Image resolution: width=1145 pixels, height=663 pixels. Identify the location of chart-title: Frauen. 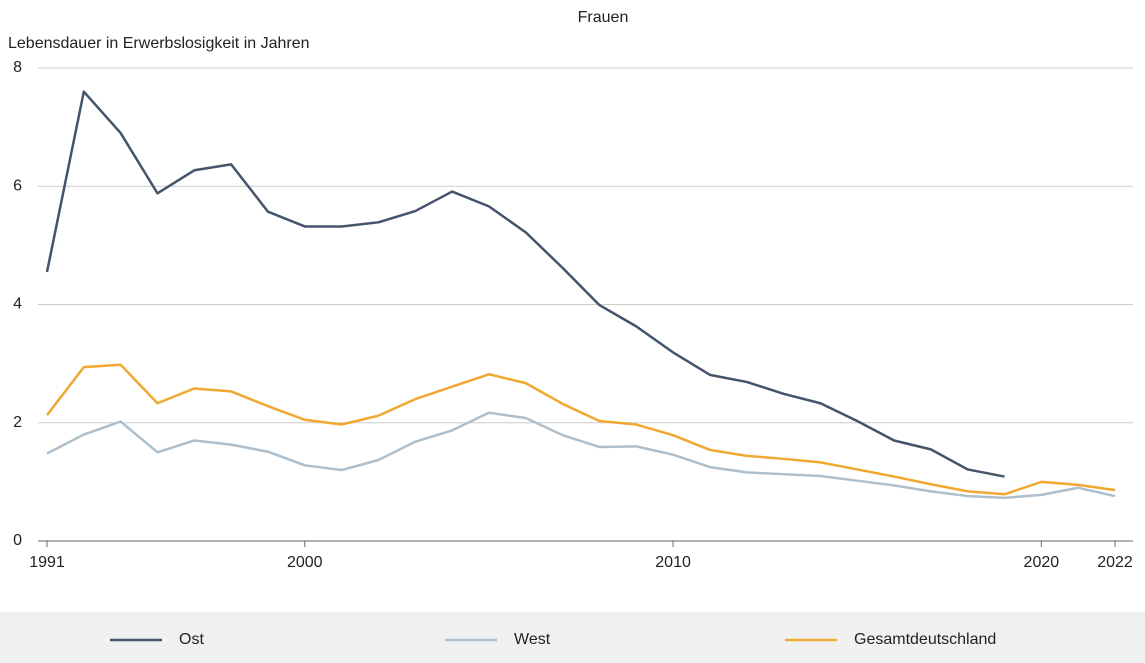
(603, 17).